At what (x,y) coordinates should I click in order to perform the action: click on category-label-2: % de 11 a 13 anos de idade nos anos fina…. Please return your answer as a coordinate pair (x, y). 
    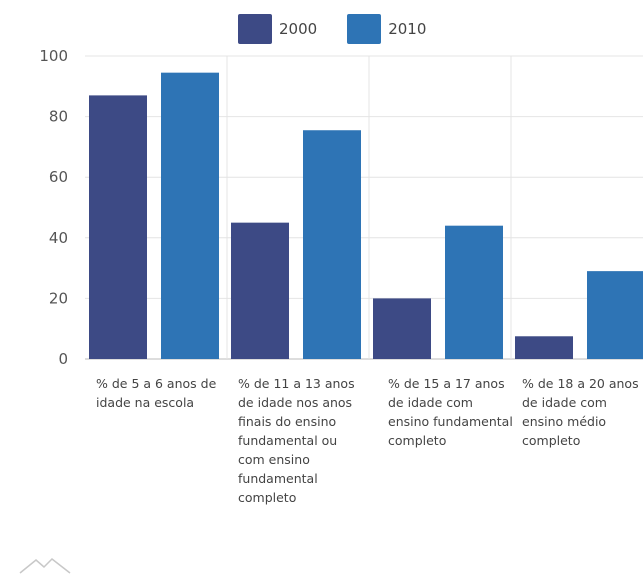
    Looking at the image, I should click on (296, 440).